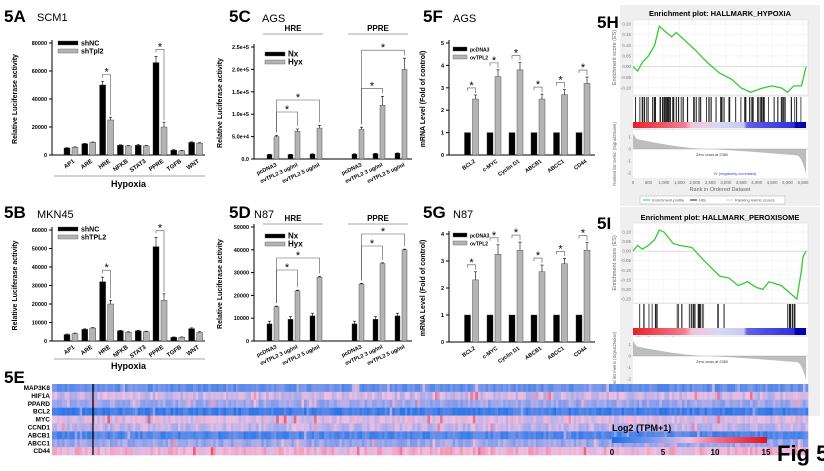 The image size is (824, 471). I want to click on y-tick-label: 1, so click(442, 134).